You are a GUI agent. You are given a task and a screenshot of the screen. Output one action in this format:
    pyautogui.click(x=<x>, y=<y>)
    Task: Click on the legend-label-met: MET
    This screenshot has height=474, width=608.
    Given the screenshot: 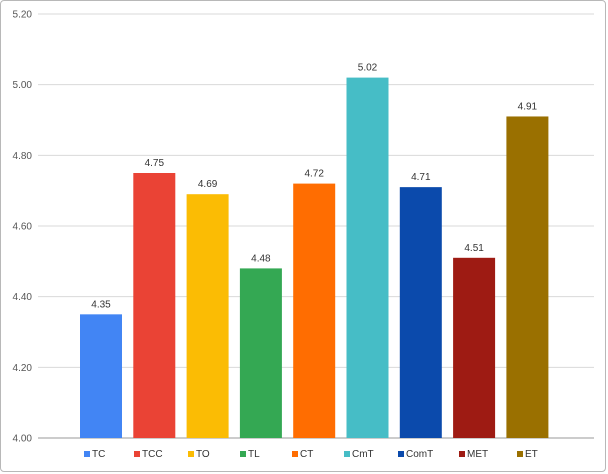 What is the action you would take?
    pyautogui.click(x=477, y=454)
    